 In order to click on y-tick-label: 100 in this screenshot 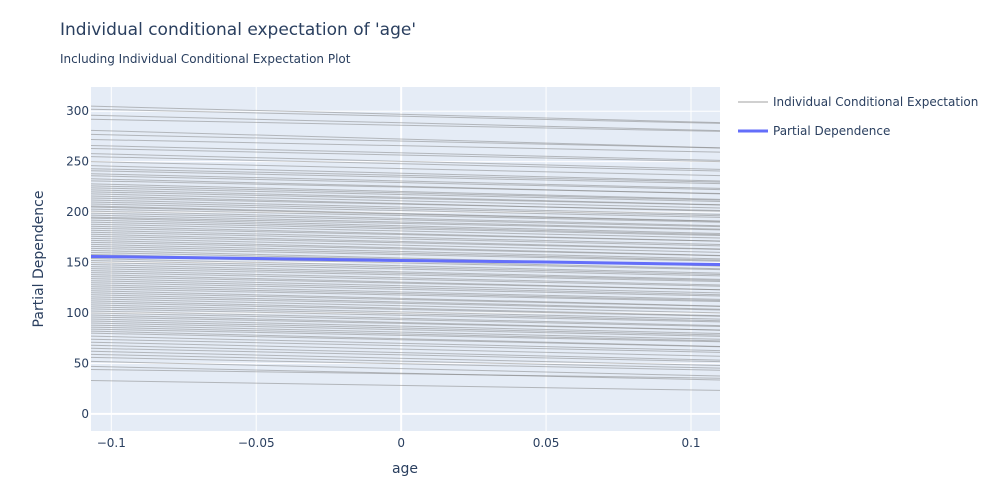, I will do `click(77, 313)`.